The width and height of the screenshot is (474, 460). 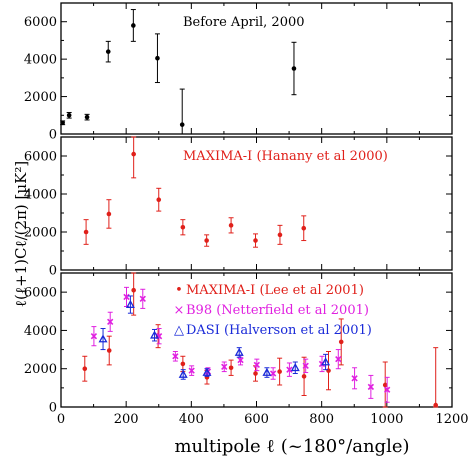 What do you see at coordinates (275, 290) in the screenshot?
I see `legend-entry: MAXIMA-I (Lee et al 2001)` at bounding box center [275, 290].